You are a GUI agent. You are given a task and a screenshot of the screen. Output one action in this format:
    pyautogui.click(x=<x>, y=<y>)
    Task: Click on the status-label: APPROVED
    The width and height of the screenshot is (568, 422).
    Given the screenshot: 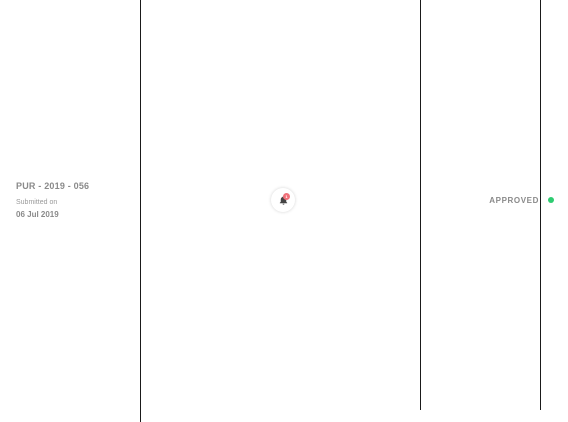 What is the action you would take?
    pyautogui.click(x=514, y=200)
    